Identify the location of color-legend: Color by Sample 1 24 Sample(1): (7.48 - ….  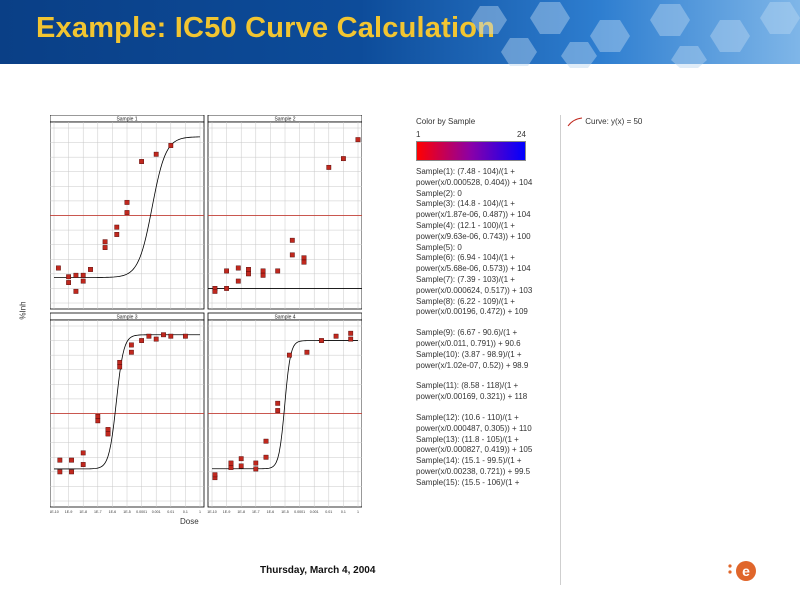
(490, 350).